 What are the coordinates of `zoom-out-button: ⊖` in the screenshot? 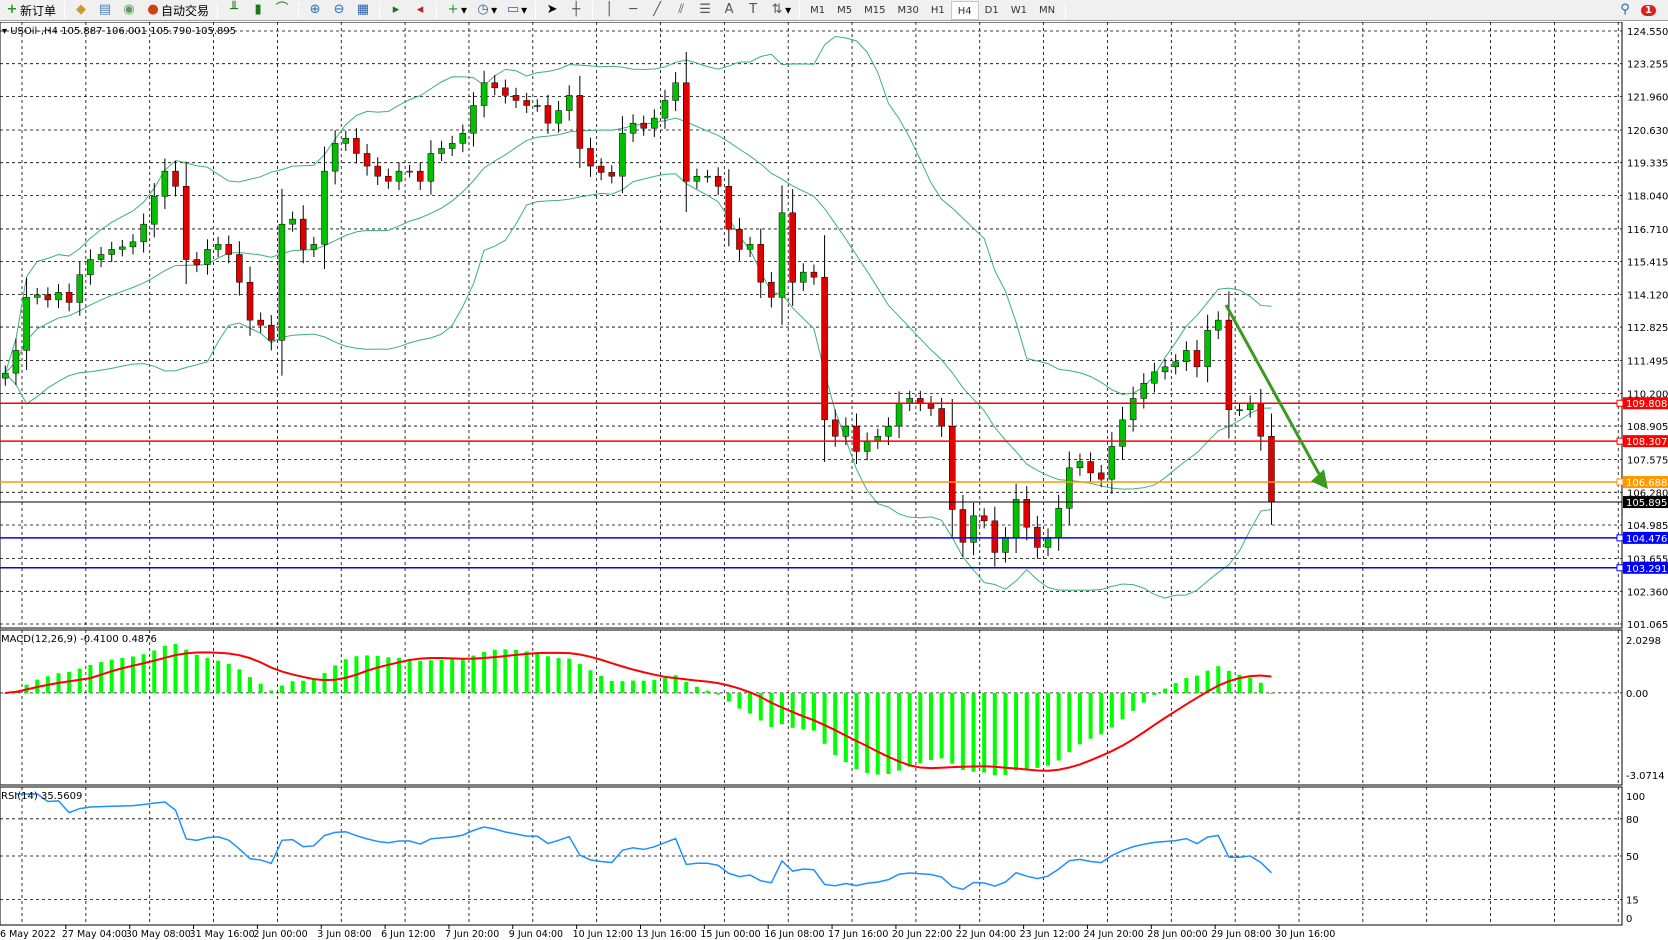 It's located at (339, 10).